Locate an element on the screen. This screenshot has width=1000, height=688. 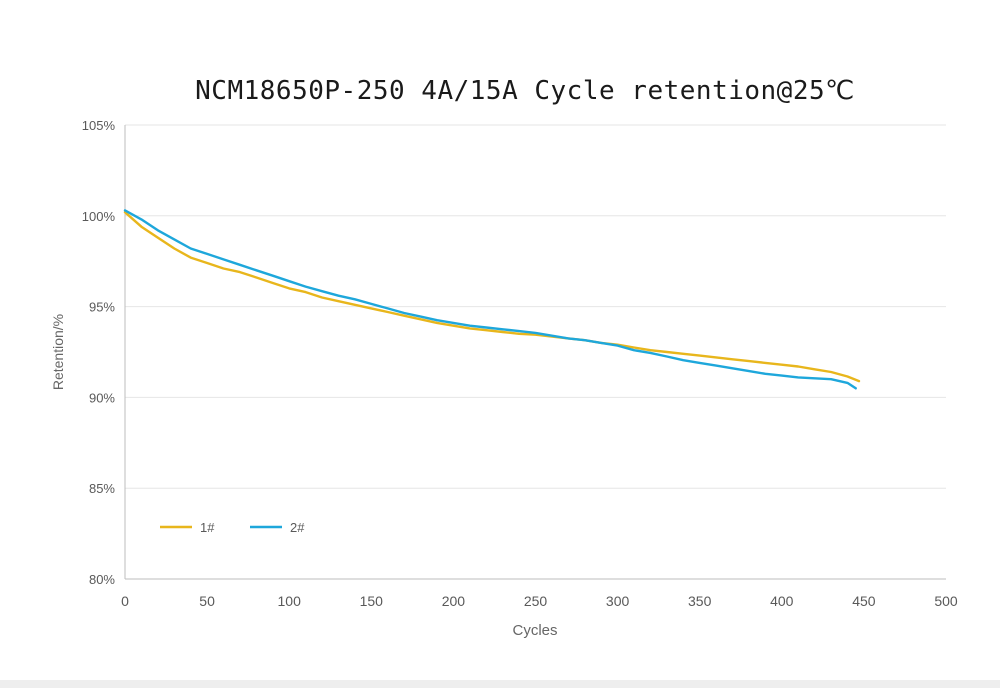
chart-title: NCM18650P-250 4A/15A Cycle retention@25℃ is located at coordinates (525, 91).